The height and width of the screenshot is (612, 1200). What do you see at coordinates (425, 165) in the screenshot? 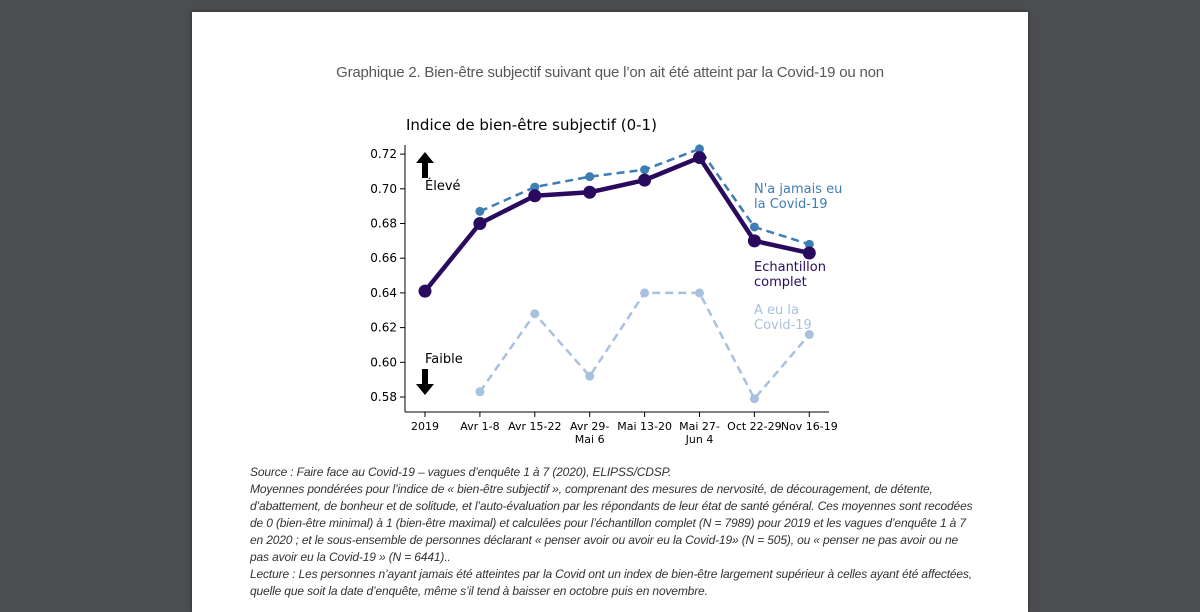
I see `arrow-up-icon` at bounding box center [425, 165].